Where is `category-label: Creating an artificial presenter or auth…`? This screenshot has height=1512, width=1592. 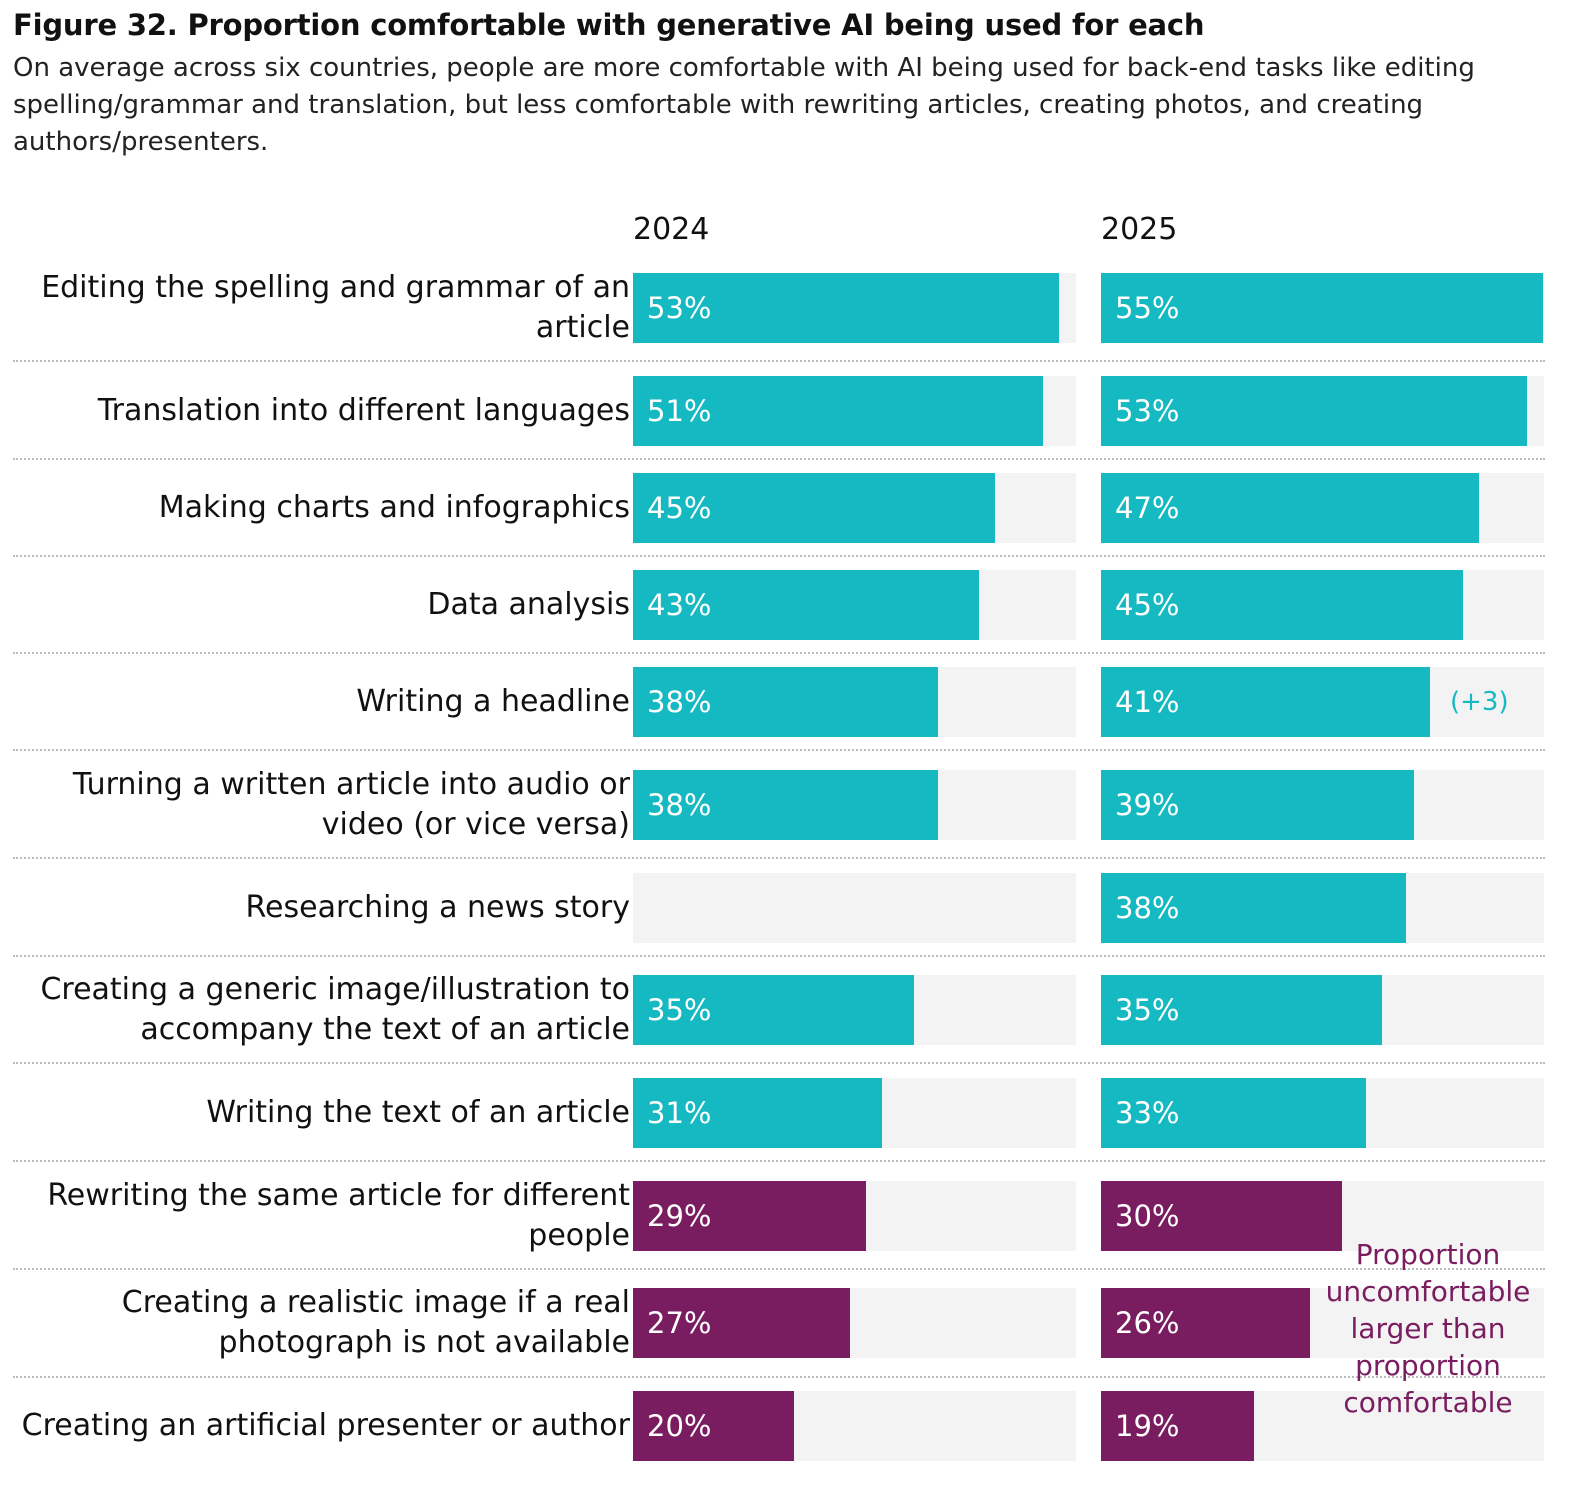
category-label: Creating an artificial presenter or auth… is located at coordinates (325, 1425).